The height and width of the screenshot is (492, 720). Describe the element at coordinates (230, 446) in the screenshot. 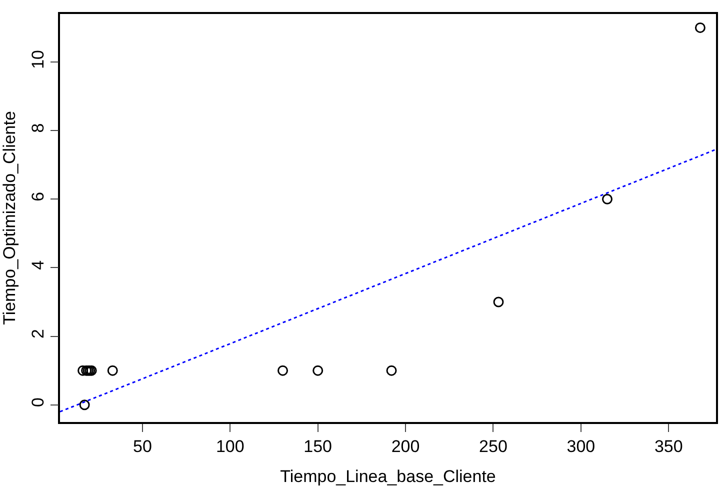

I see `x-tick-label: 100` at that location.